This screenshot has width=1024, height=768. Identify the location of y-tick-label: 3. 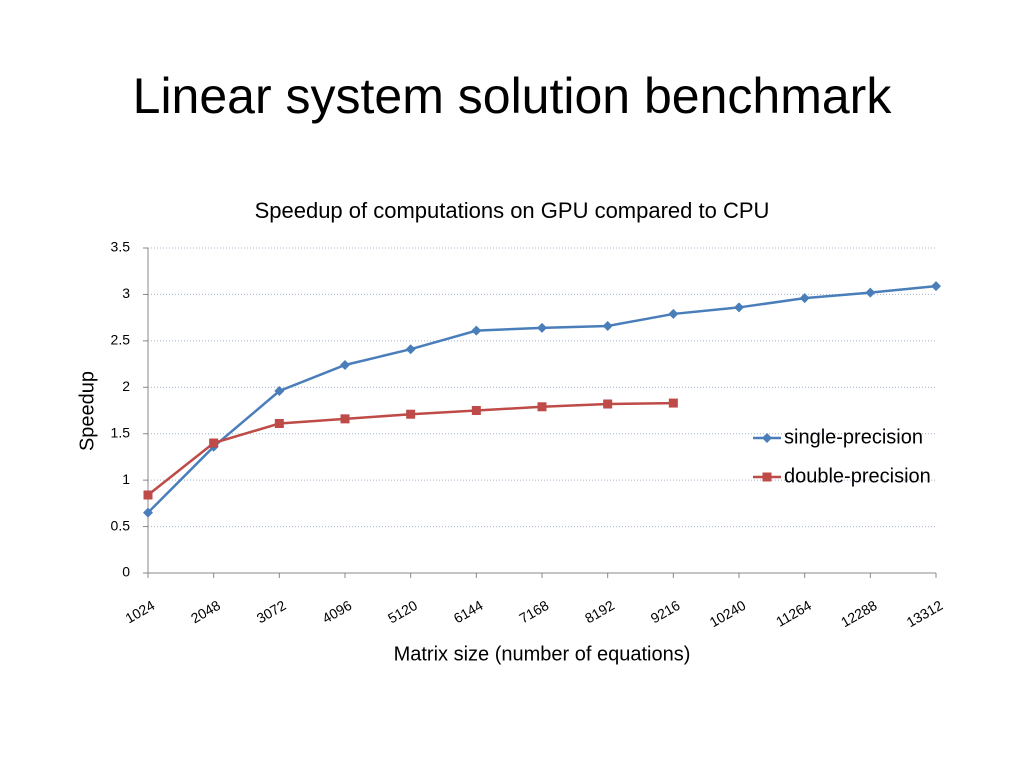
(126, 293).